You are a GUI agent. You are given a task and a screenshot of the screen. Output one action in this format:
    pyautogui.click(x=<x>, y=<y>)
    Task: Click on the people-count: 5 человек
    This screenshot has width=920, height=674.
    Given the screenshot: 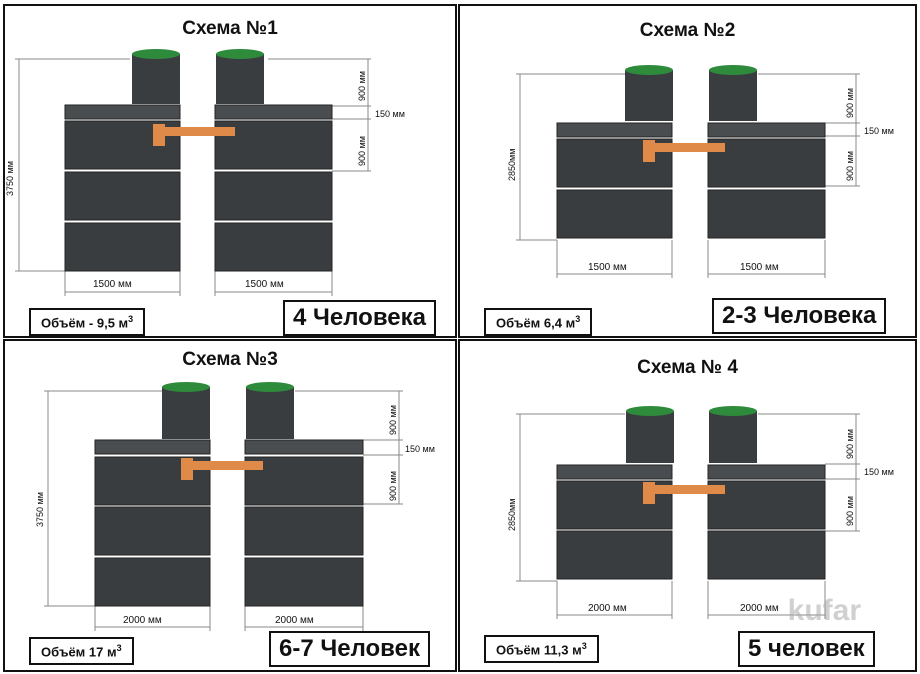 What is the action you would take?
    pyautogui.click(x=806, y=649)
    